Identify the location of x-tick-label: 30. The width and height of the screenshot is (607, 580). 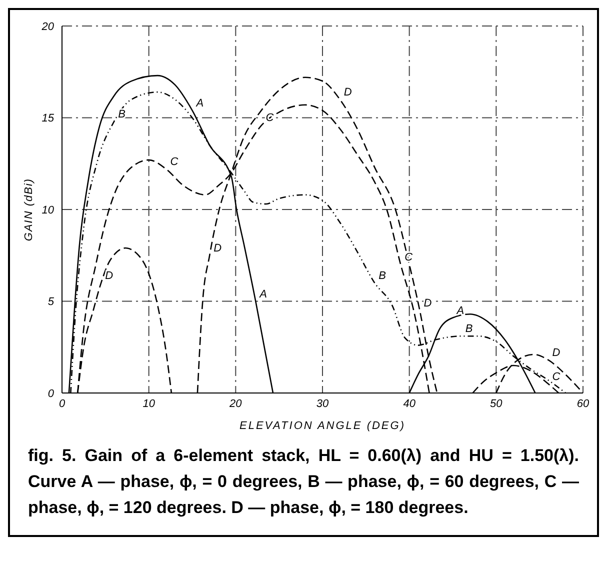
(323, 404).